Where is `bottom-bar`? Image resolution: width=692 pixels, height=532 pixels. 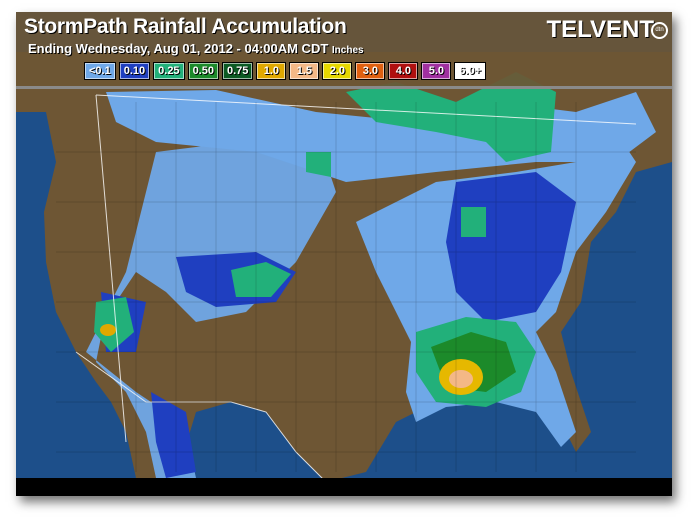 bottom-bar is located at coordinates (344, 487).